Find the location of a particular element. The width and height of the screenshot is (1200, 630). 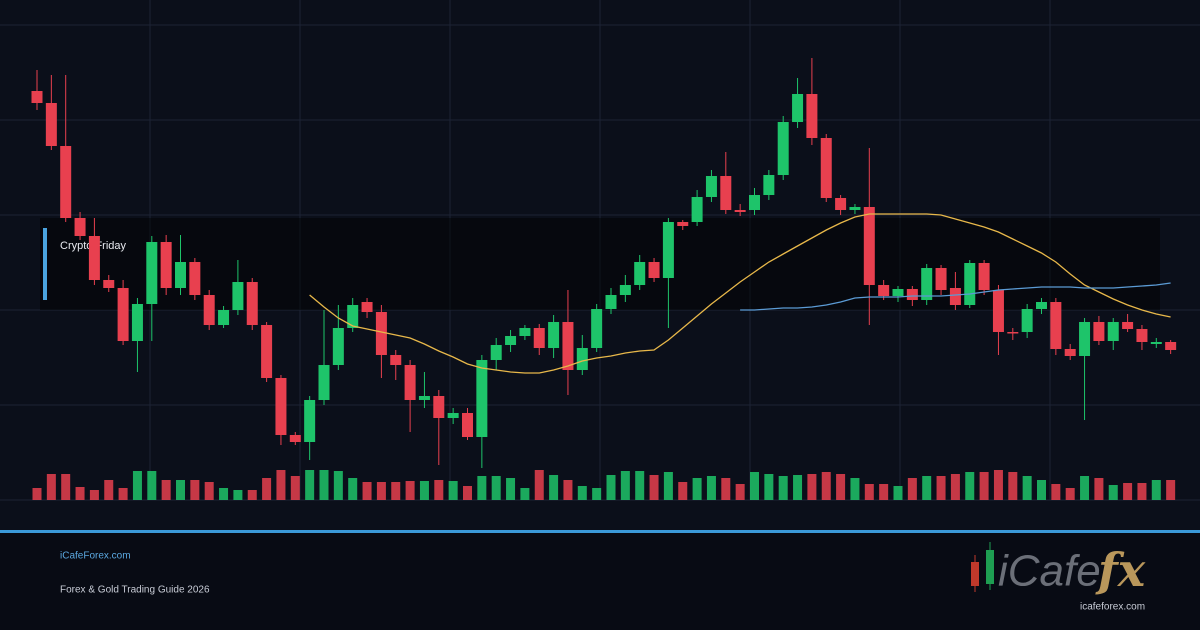

separator is located at coordinates (600, 531).